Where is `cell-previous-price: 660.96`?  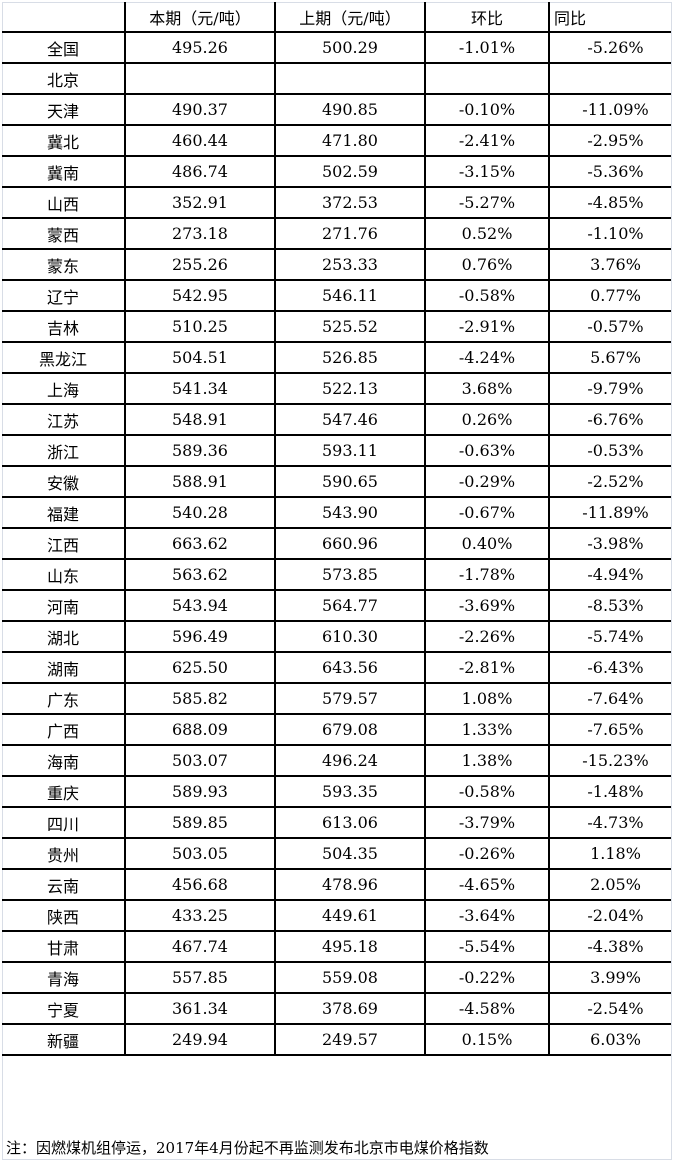 cell-previous-price: 660.96 is located at coordinates (350, 543).